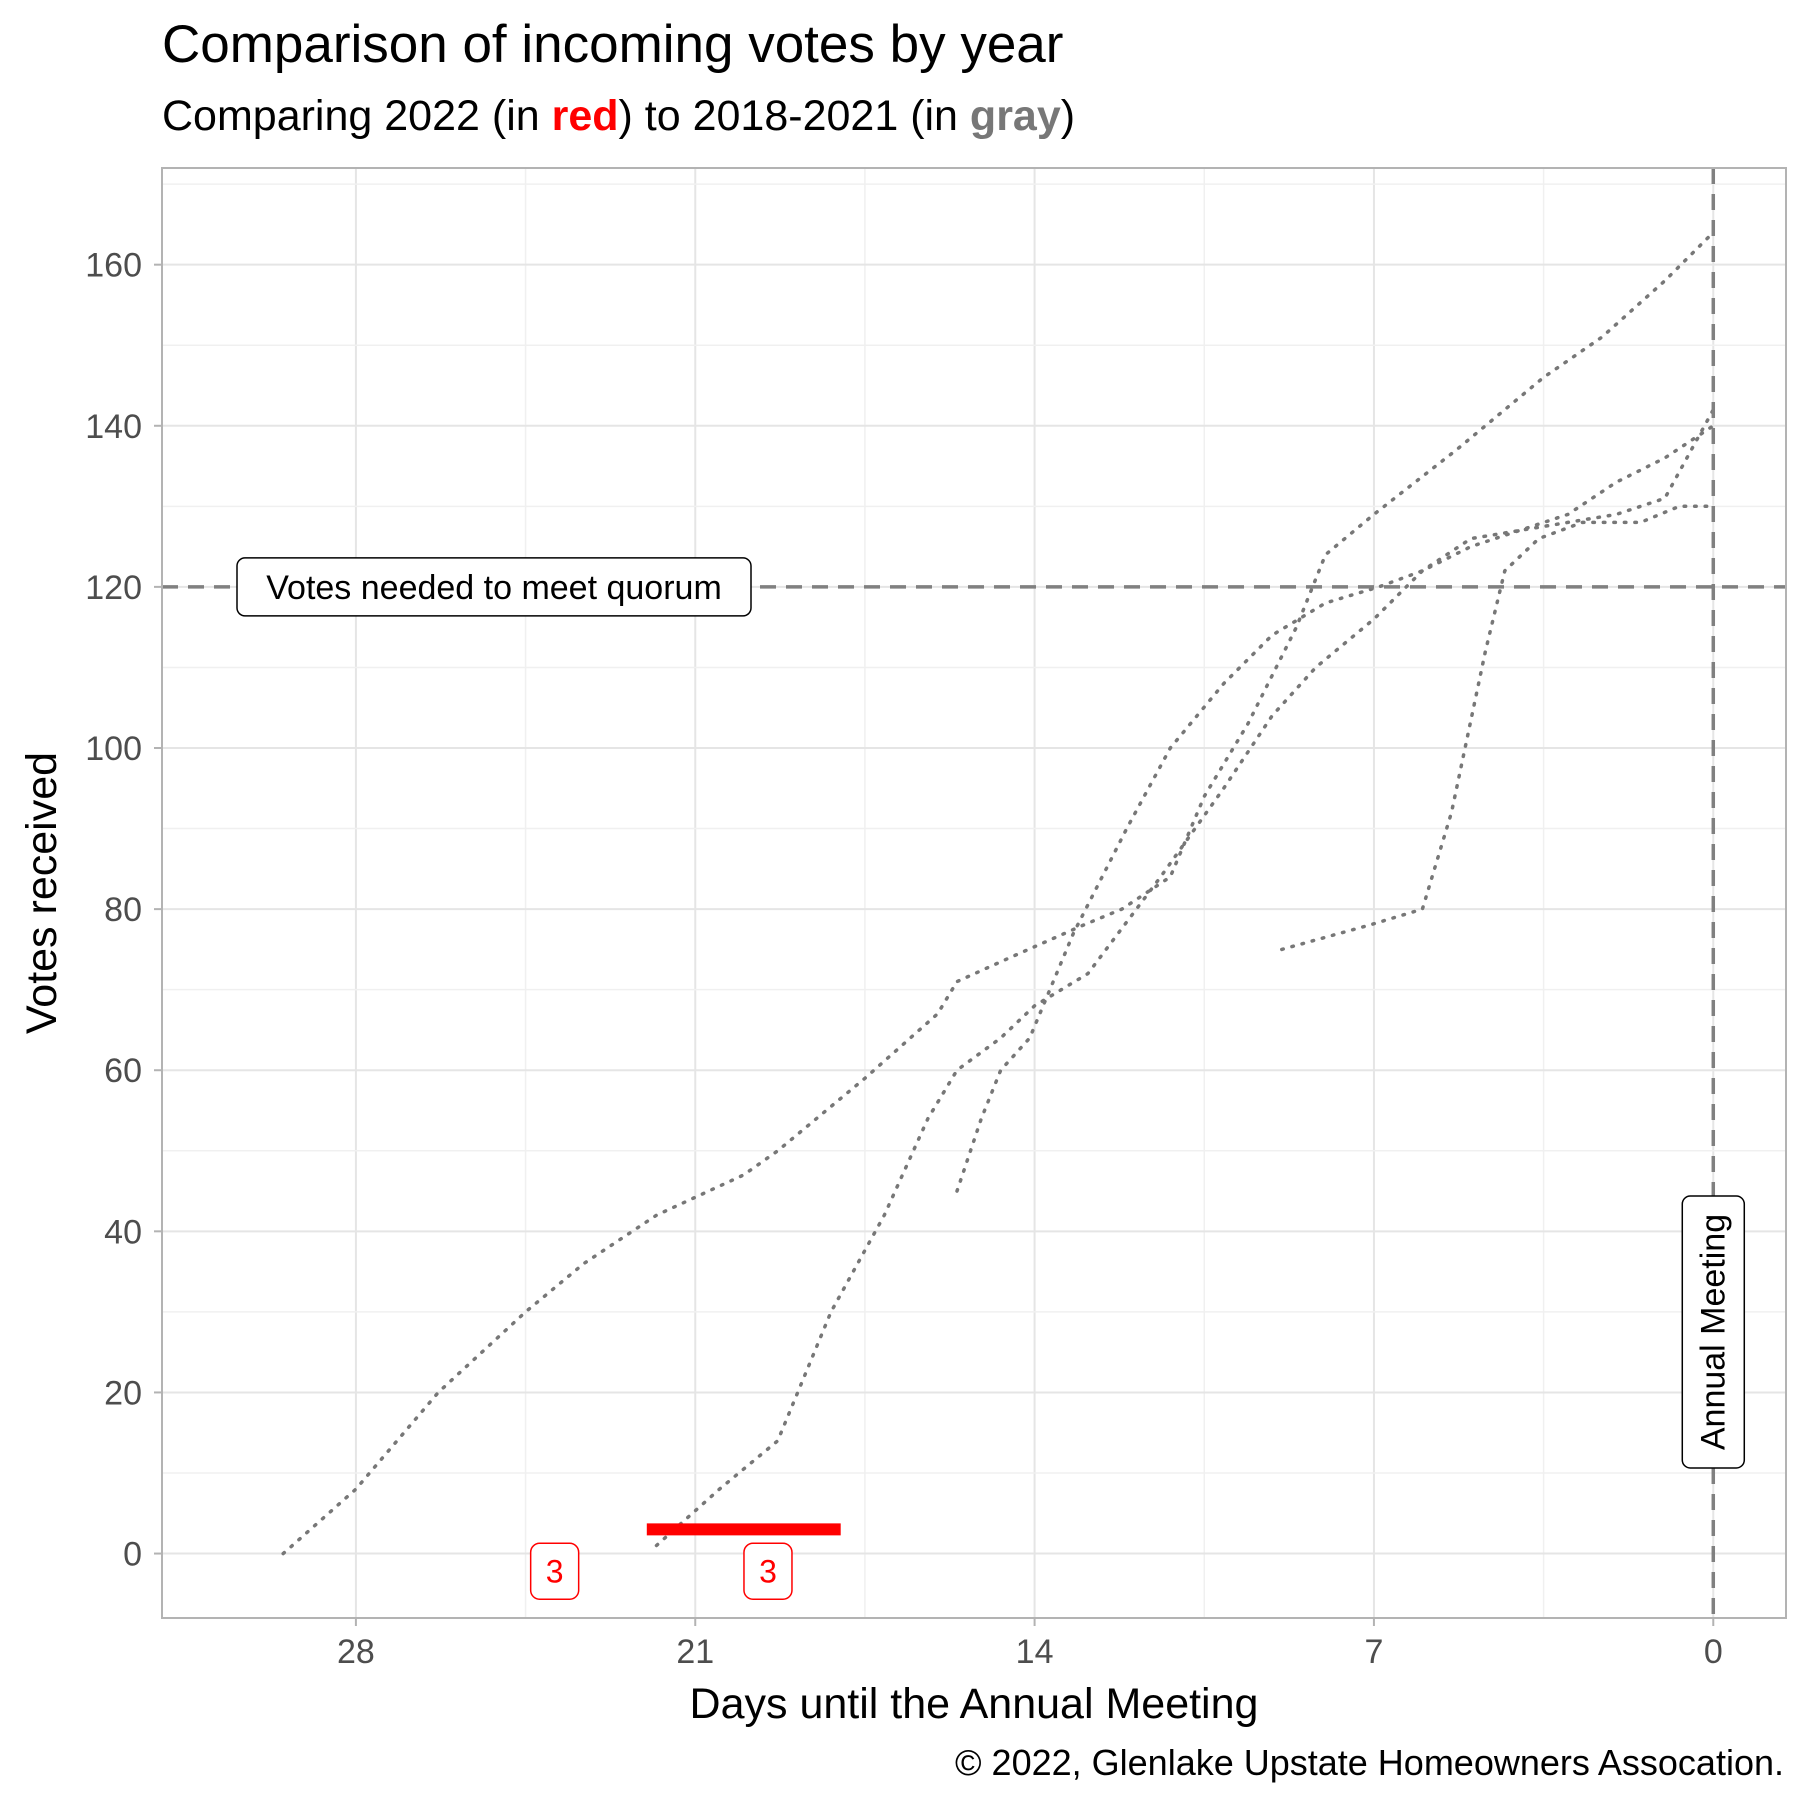 The width and height of the screenshot is (1800, 1800). Describe the element at coordinates (613, 44) in the screenshot. I see `chart-title: Comparison of incoming votes by year` at that location.